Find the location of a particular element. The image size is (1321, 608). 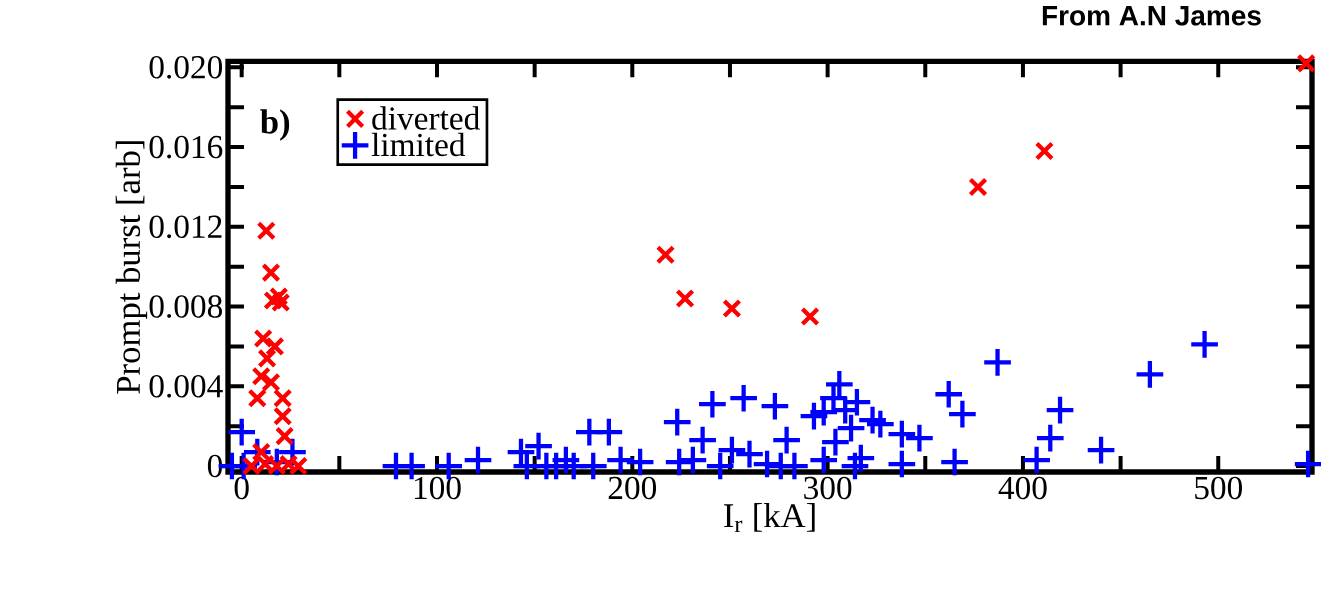

x-tick-label: 100 is located at coordinates (437, 488).